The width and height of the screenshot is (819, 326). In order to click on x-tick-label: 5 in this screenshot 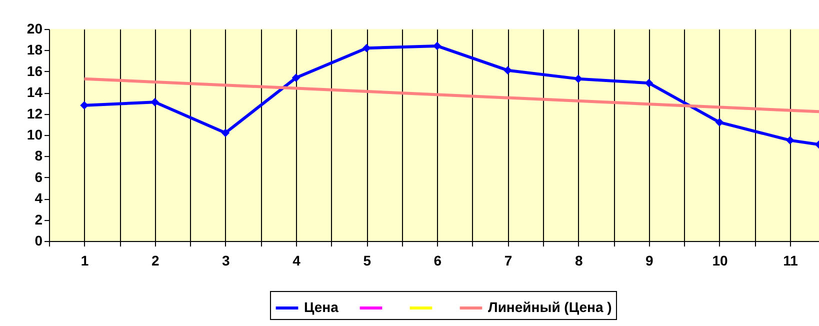, I will do `click(367, 260)`.